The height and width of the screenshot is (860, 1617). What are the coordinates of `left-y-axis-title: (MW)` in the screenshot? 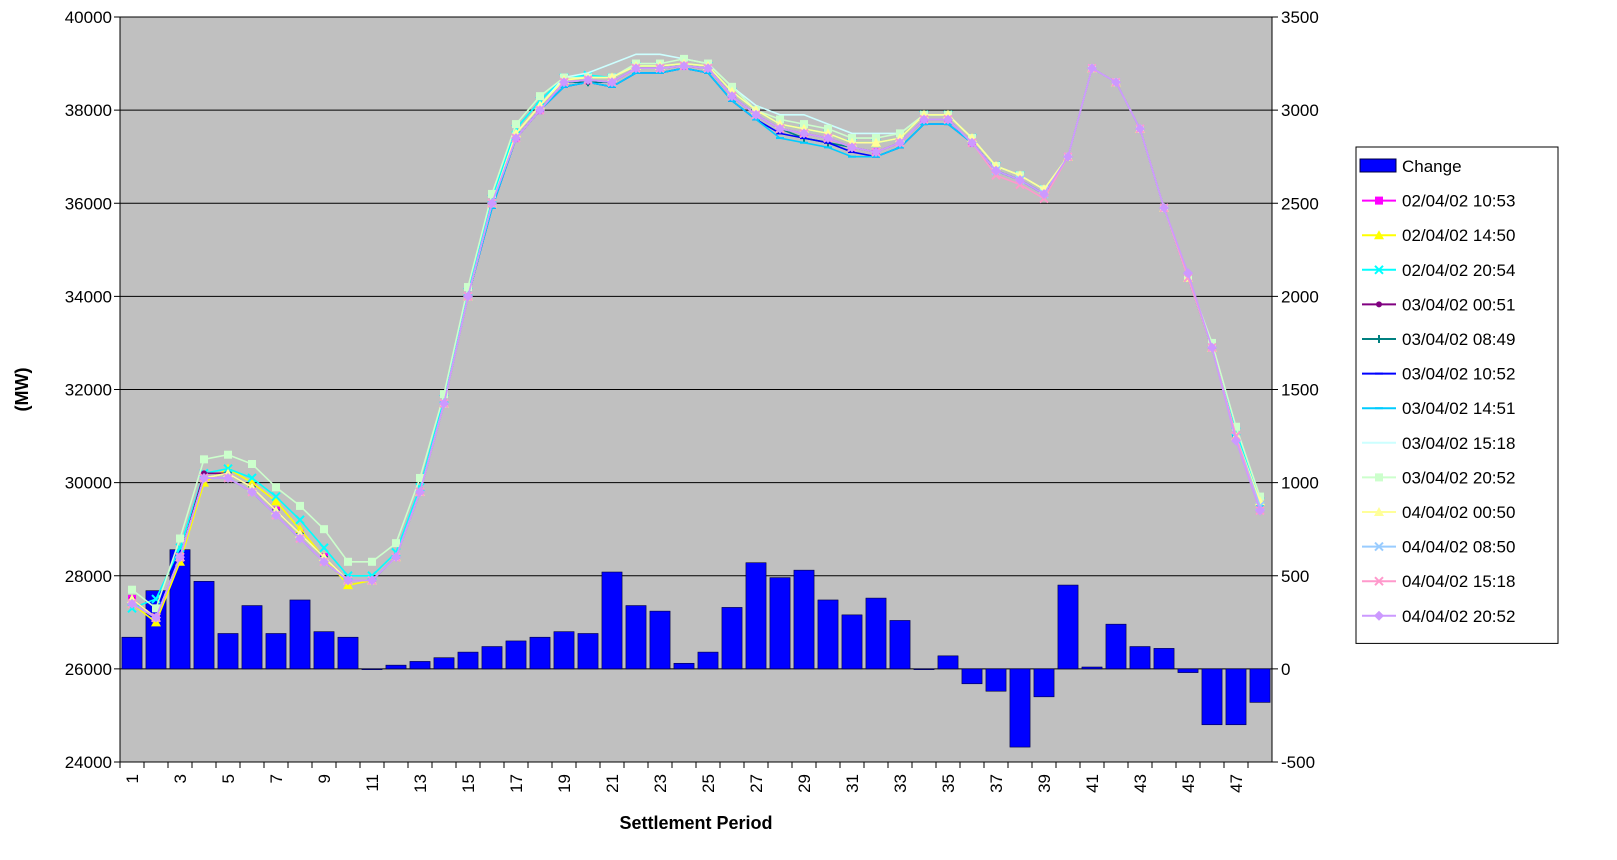 It's located at (22, 390).